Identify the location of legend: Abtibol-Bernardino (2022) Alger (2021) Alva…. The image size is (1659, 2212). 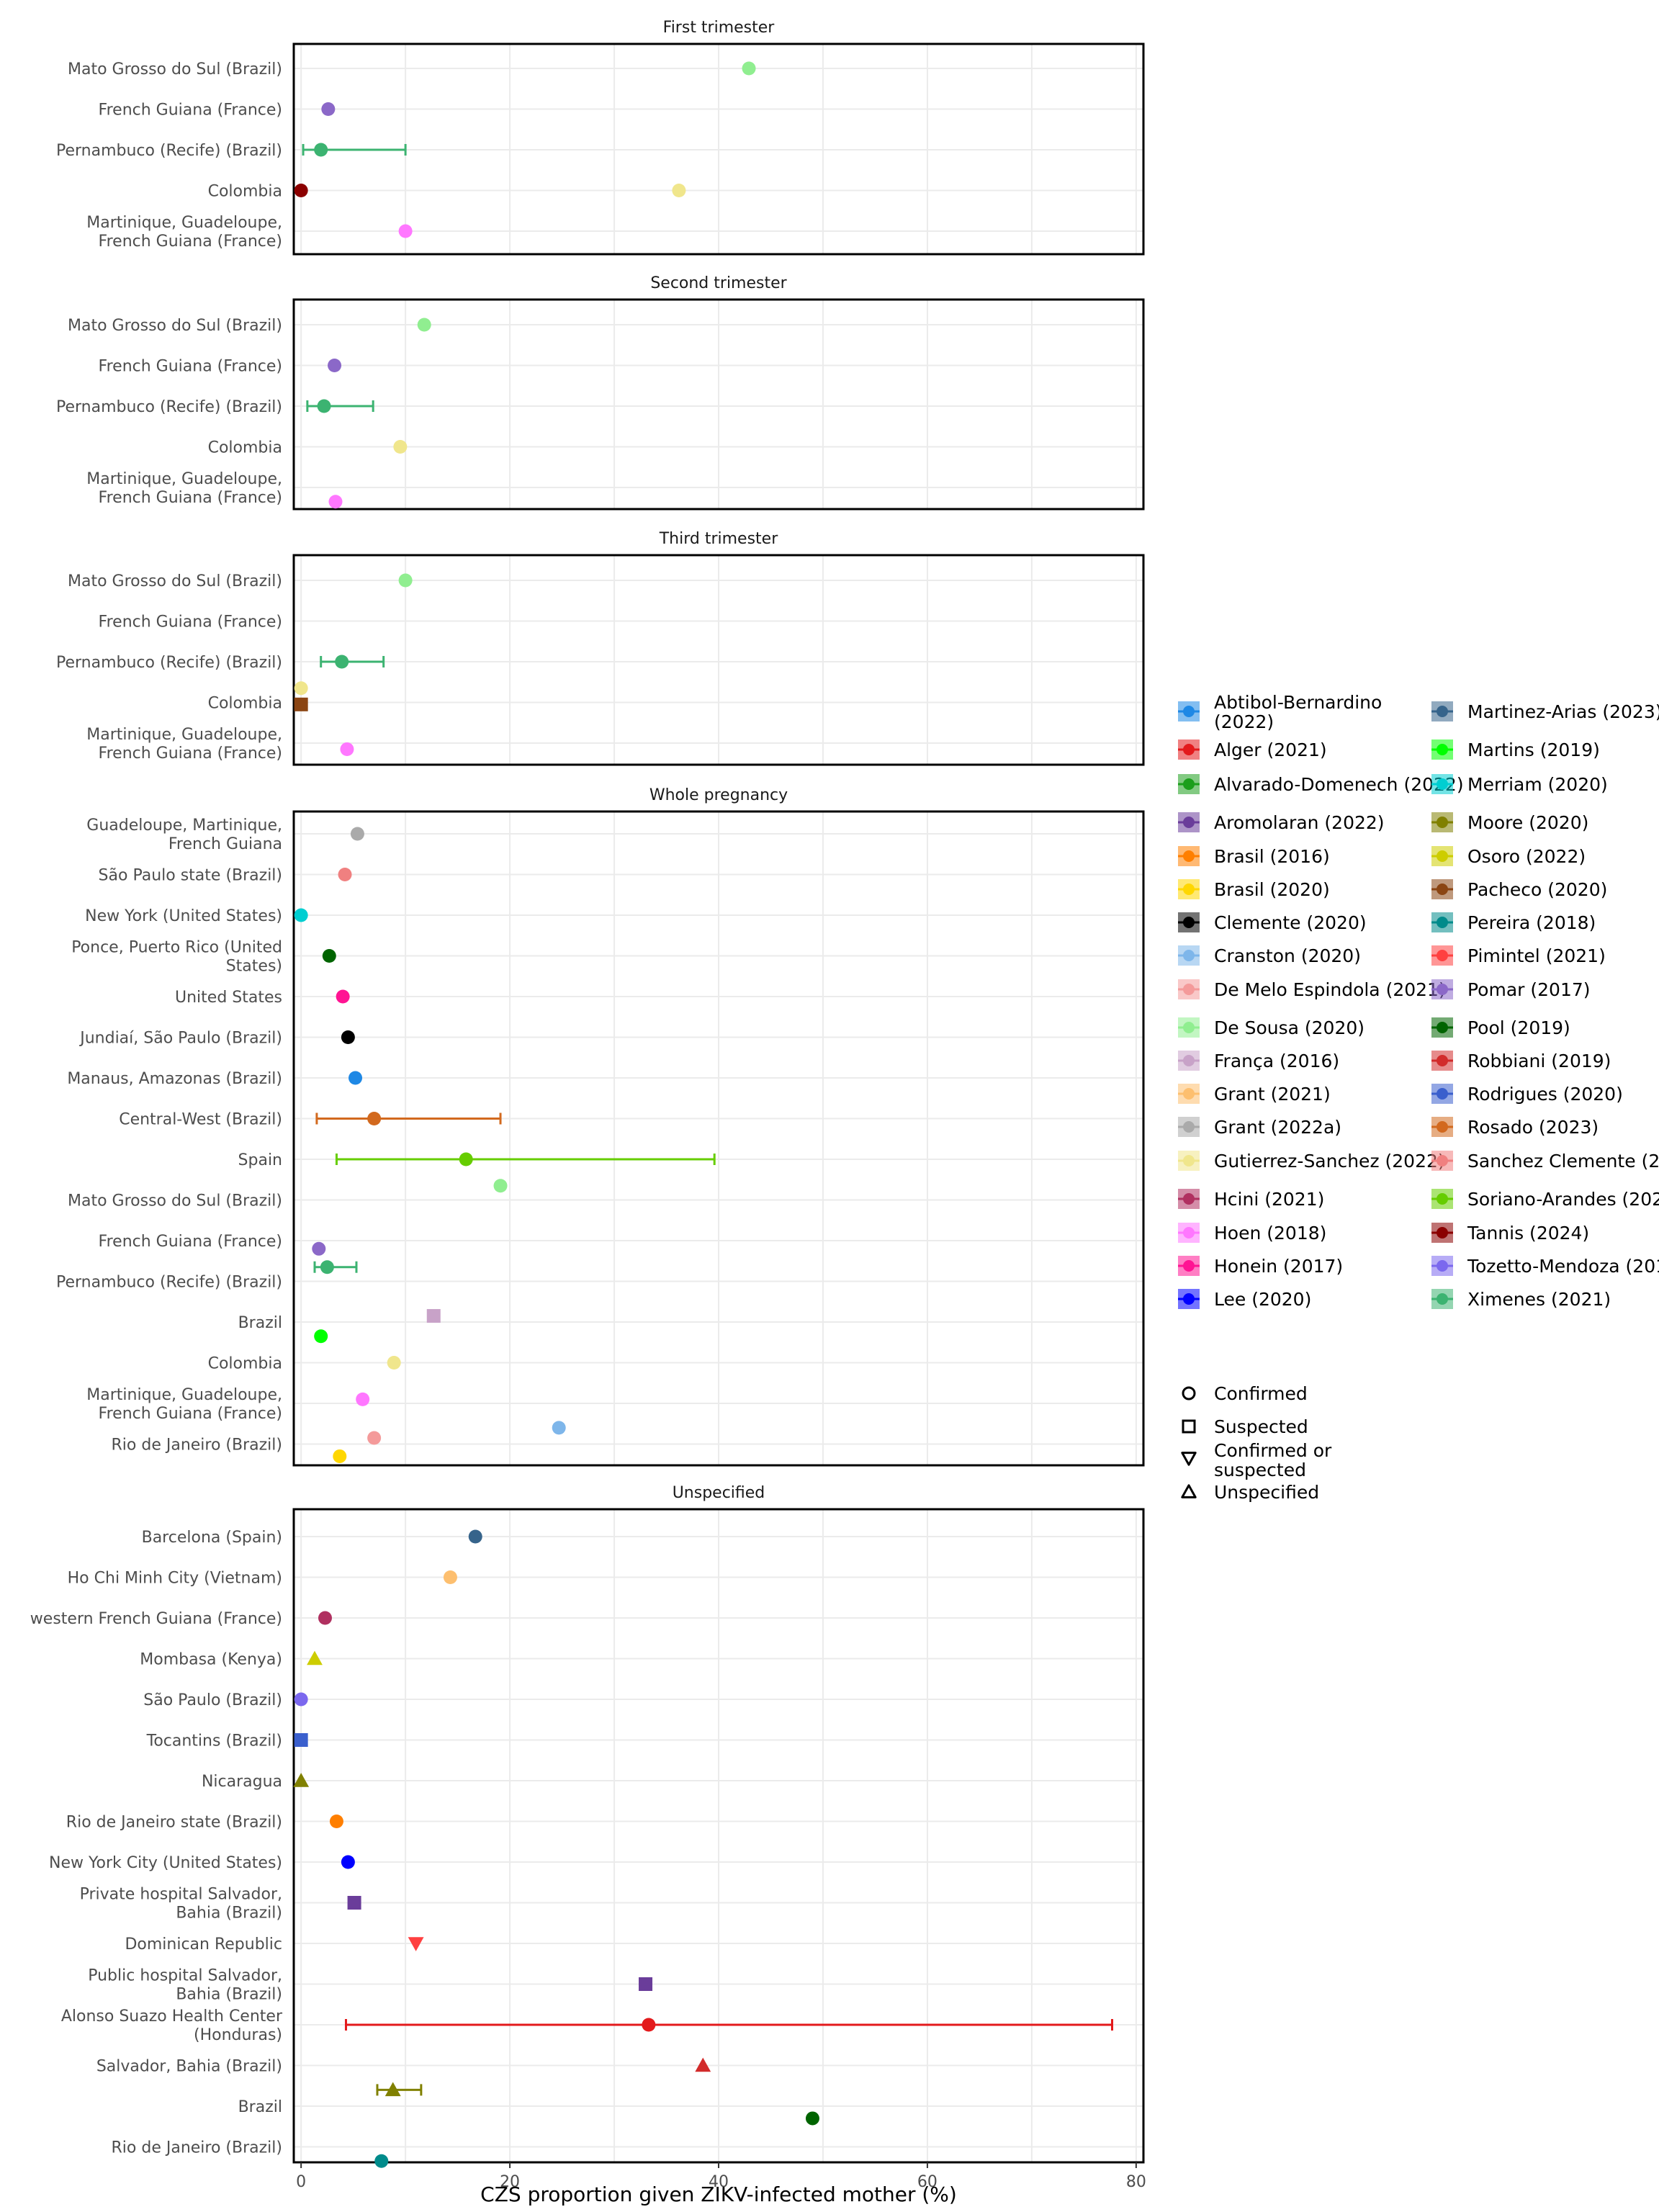
(1418, 1098).